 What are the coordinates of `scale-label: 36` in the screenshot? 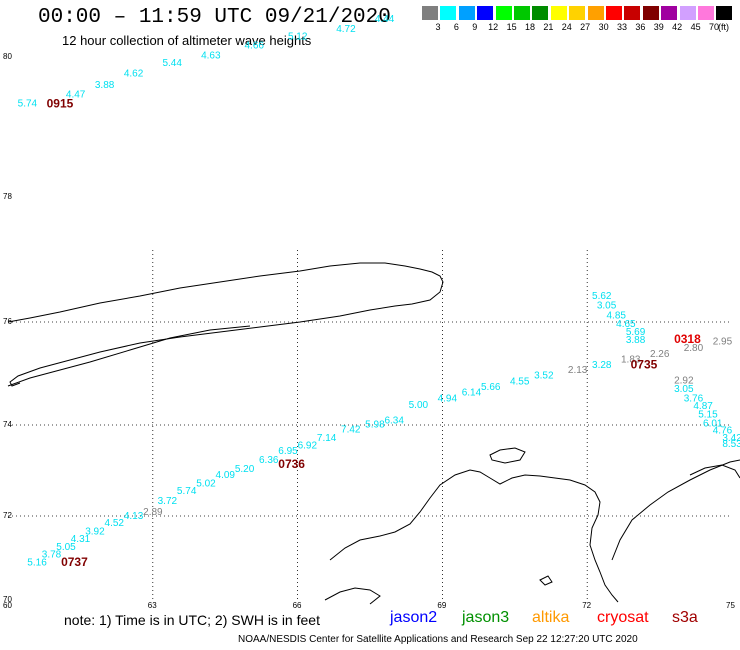 It's located at (640, 27).